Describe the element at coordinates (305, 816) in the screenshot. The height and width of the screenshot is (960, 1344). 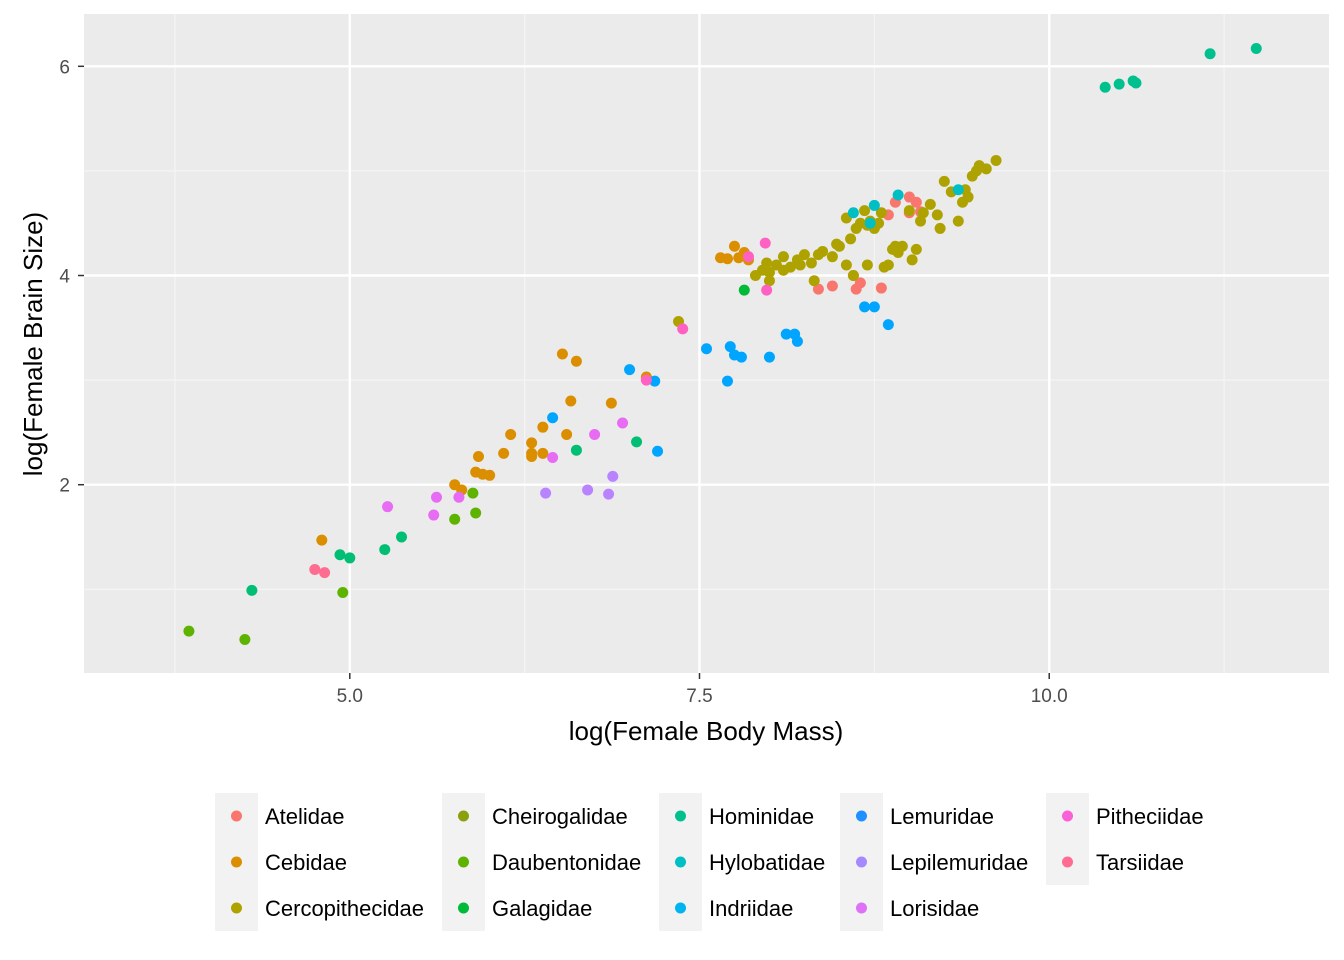
I see `legend-item-label: Atelidae` at that location.